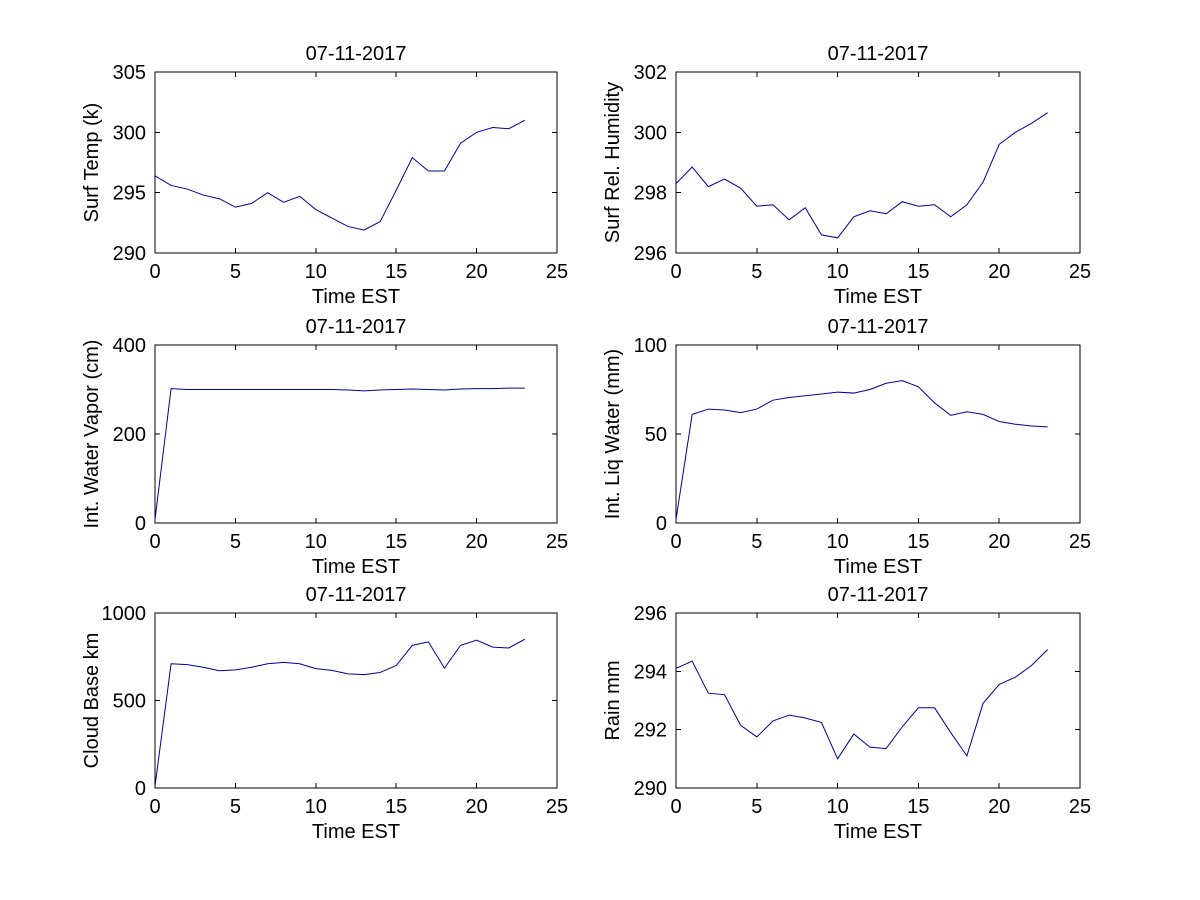  I want to click on subplot-1-title: 07-11-2017, so click(356, 54).